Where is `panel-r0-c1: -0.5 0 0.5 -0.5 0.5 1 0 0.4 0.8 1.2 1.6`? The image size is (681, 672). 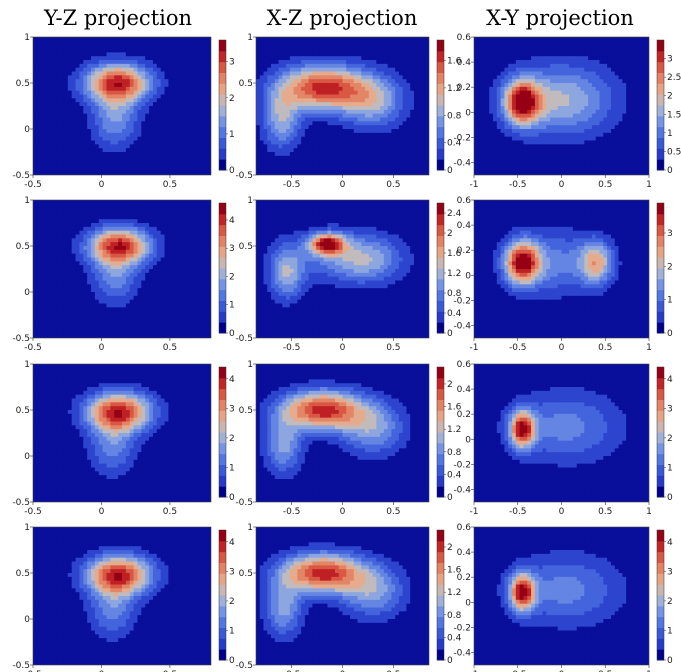
panel-r0-c1: -0.5 0 0.5 -0.5 0.5 1 0 0.4 0.8 1.2 1.6 is located at coordinates (348, 111).